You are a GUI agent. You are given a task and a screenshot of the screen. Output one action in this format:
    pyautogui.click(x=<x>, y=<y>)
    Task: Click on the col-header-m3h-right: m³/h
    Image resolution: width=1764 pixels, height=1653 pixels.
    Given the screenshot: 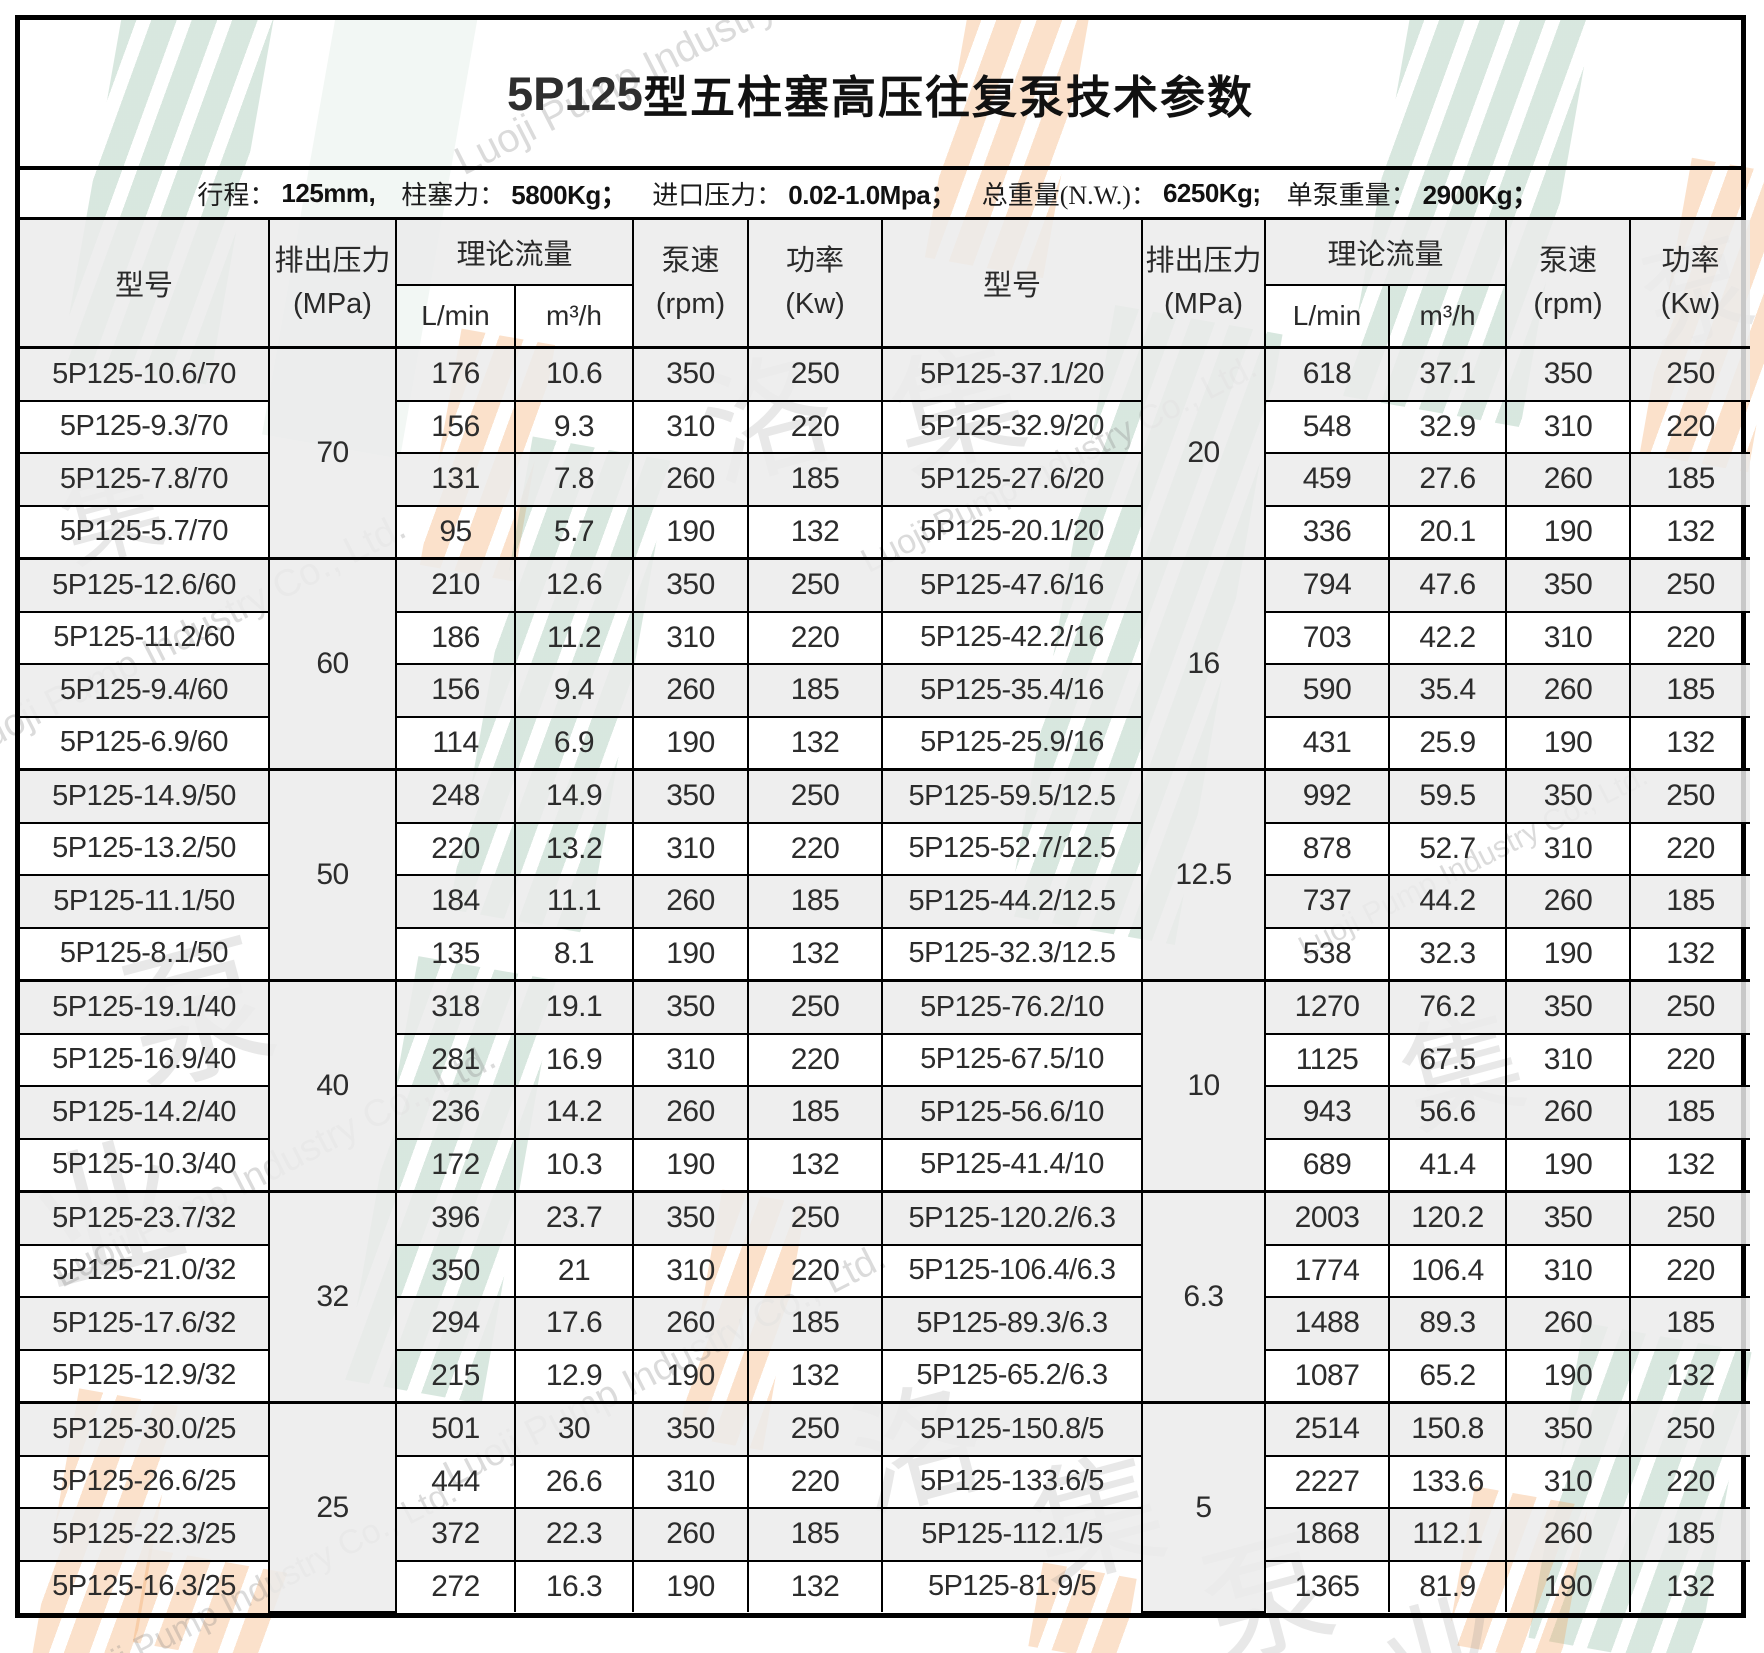 What is the action you would take?
    pyautogui.click(x=1448, y=316)
    